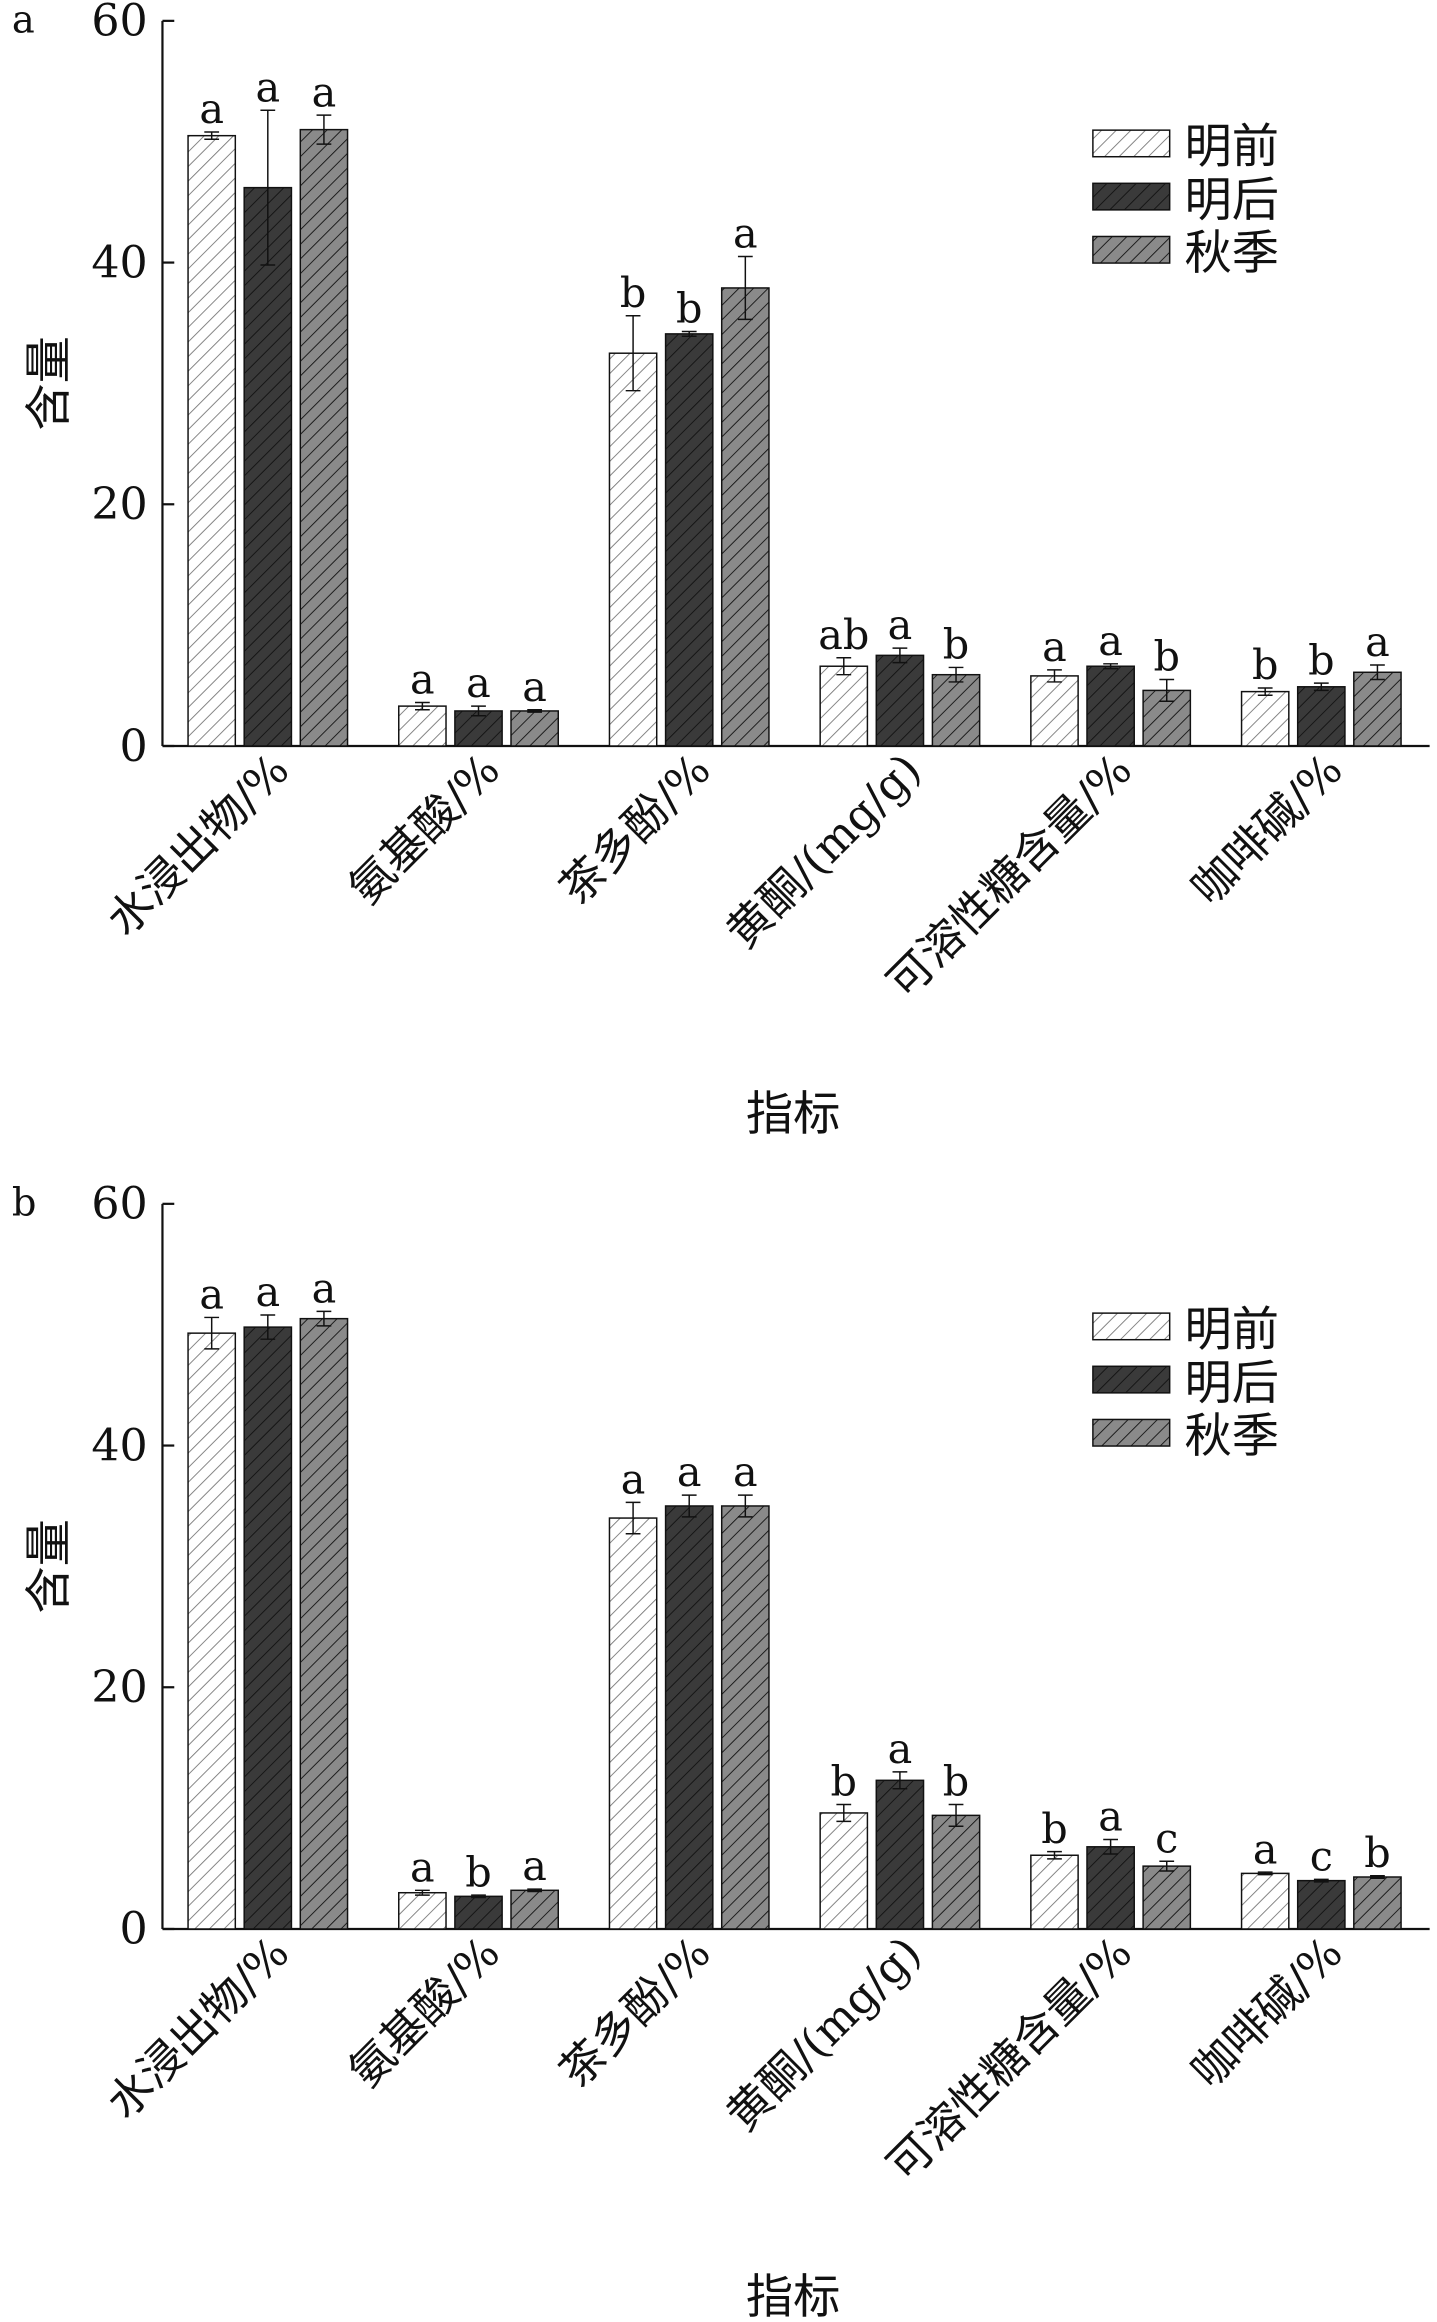  What do you see at coordinates (1231, 253) in the screenshot?
I see `legend-label: 秋季` at bounding box center [1231, 253].